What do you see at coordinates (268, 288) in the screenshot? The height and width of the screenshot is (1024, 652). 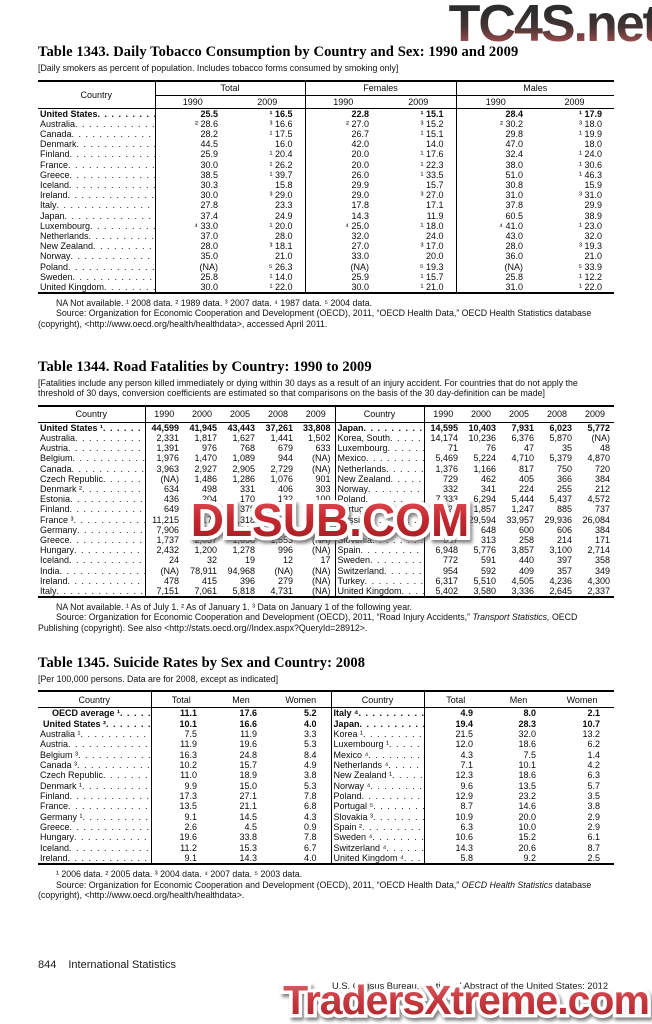 I see `value-cell: ¹ 22.0` at bounding box center [268, 288].